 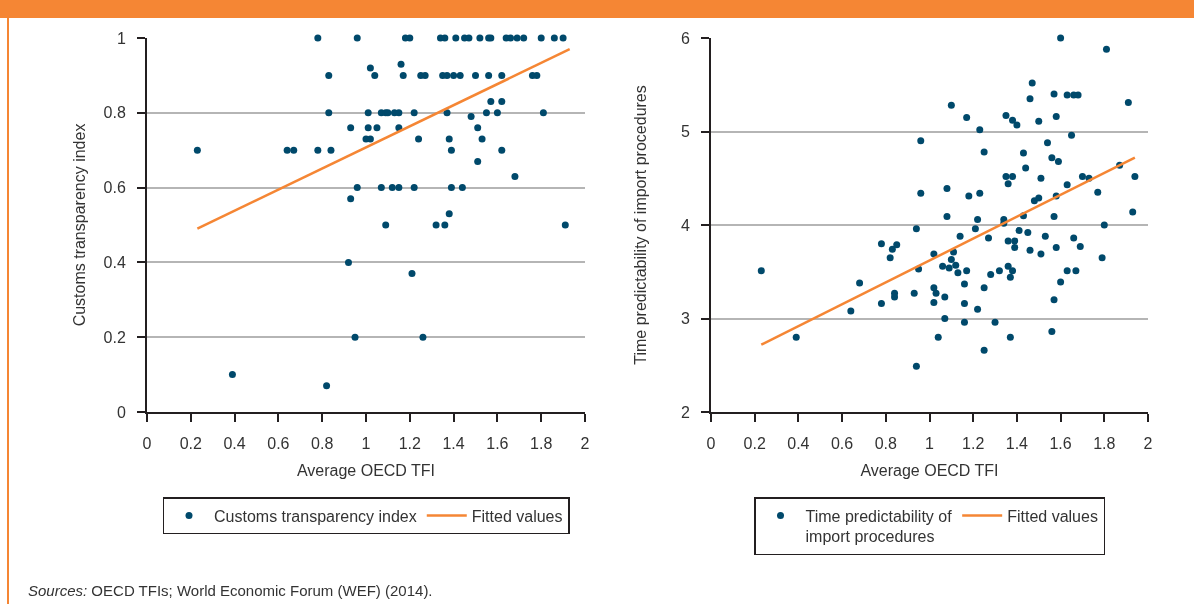 What do you see at coordinates (879, 526) in the screenshot?
I see `legend-label: Time predictability of import procedures` at bounding box center [879, 526].